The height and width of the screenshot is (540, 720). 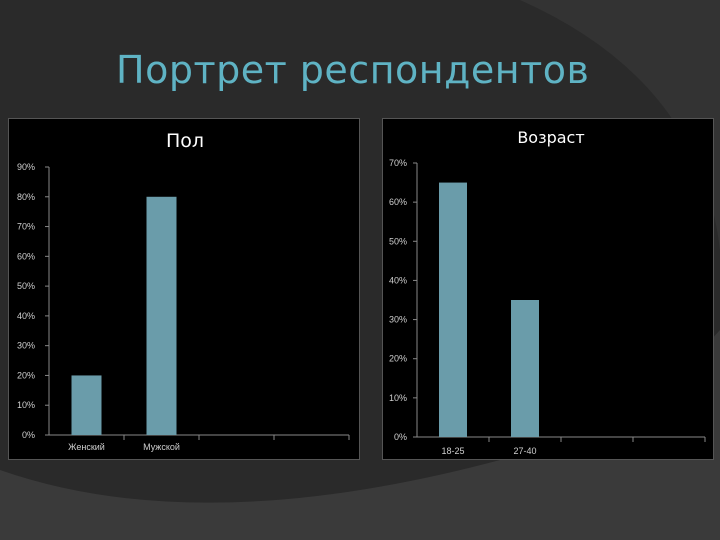 What do you see at coordinates (398, 163) in the screenshot?
I see `age-ytick-label: 70%` at bounding box center [398, 163].